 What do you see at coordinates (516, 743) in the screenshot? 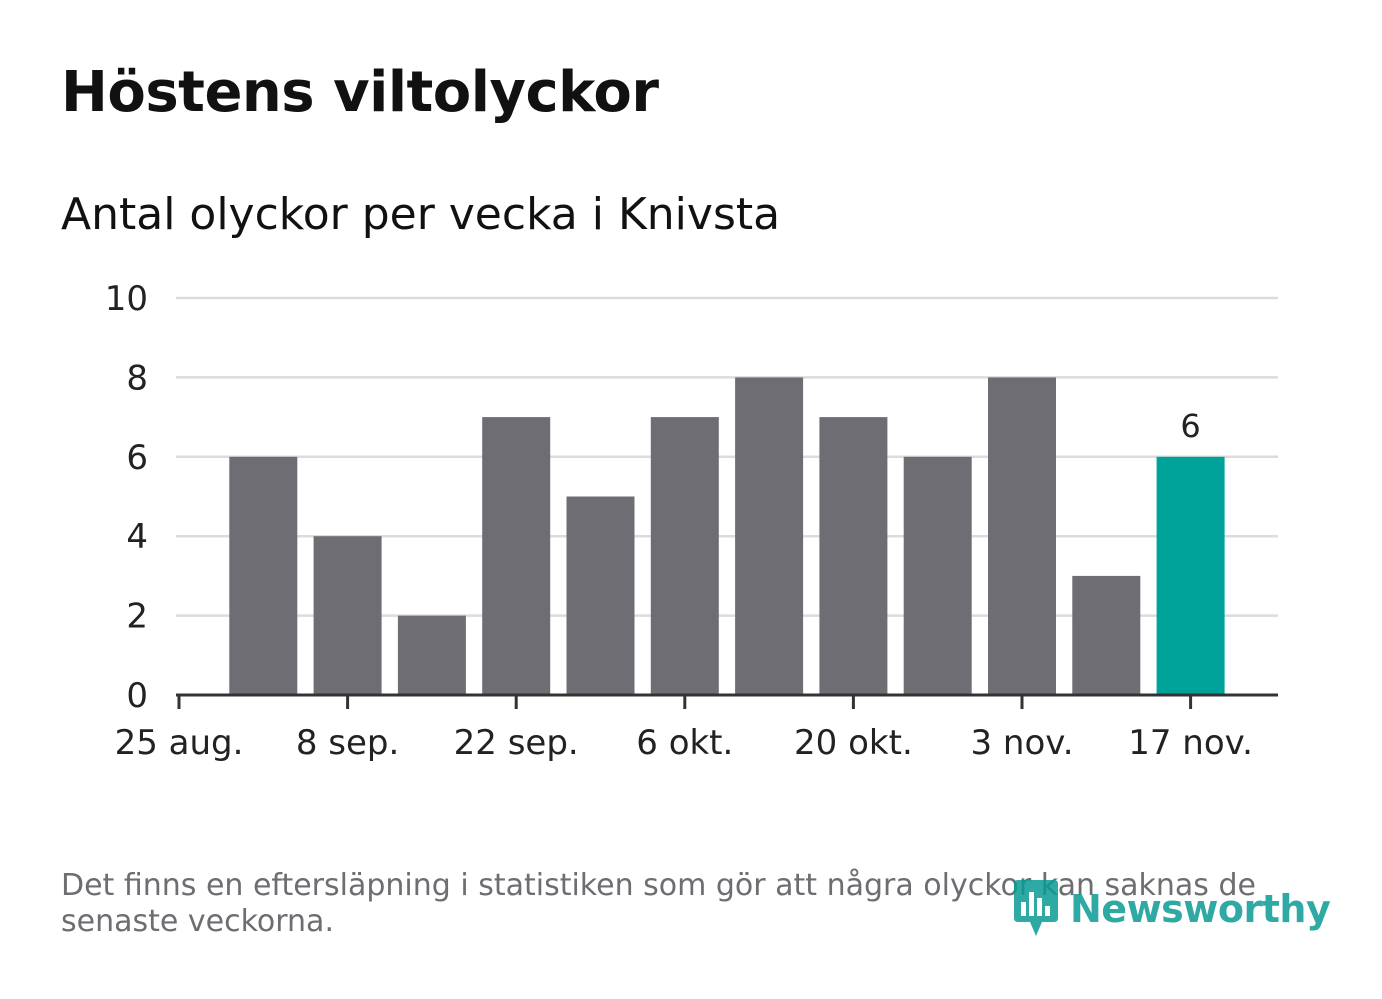
I see `x-tick-label: 22 sep.` at bounding box center [516, 743].